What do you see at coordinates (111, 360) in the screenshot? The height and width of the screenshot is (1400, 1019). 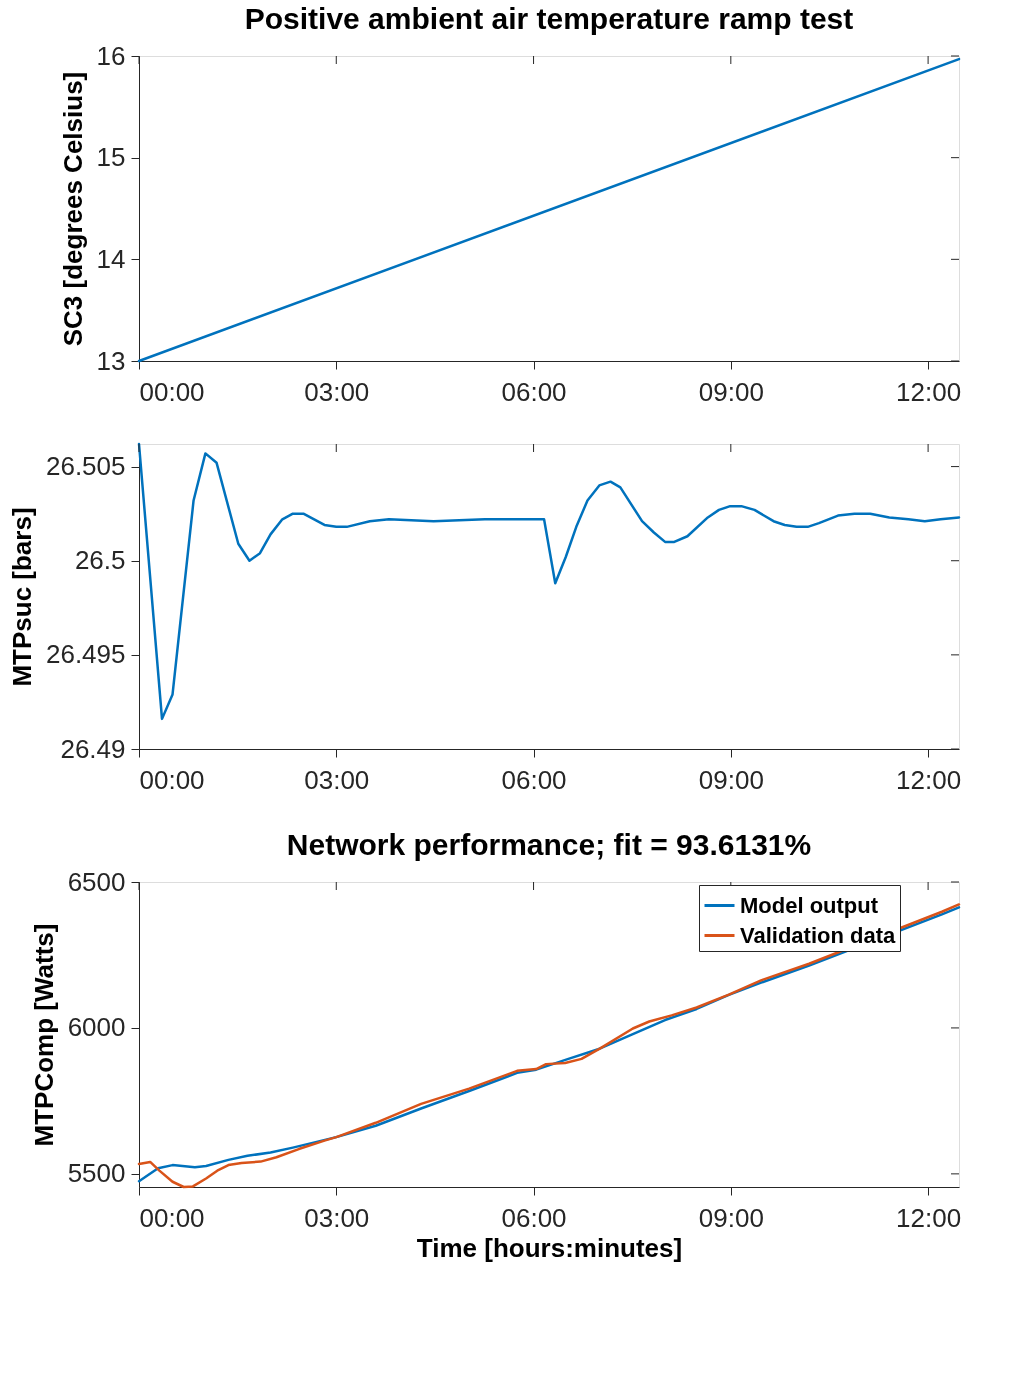 I see `y-tick-label: 13` at bounding box center [111, 360].